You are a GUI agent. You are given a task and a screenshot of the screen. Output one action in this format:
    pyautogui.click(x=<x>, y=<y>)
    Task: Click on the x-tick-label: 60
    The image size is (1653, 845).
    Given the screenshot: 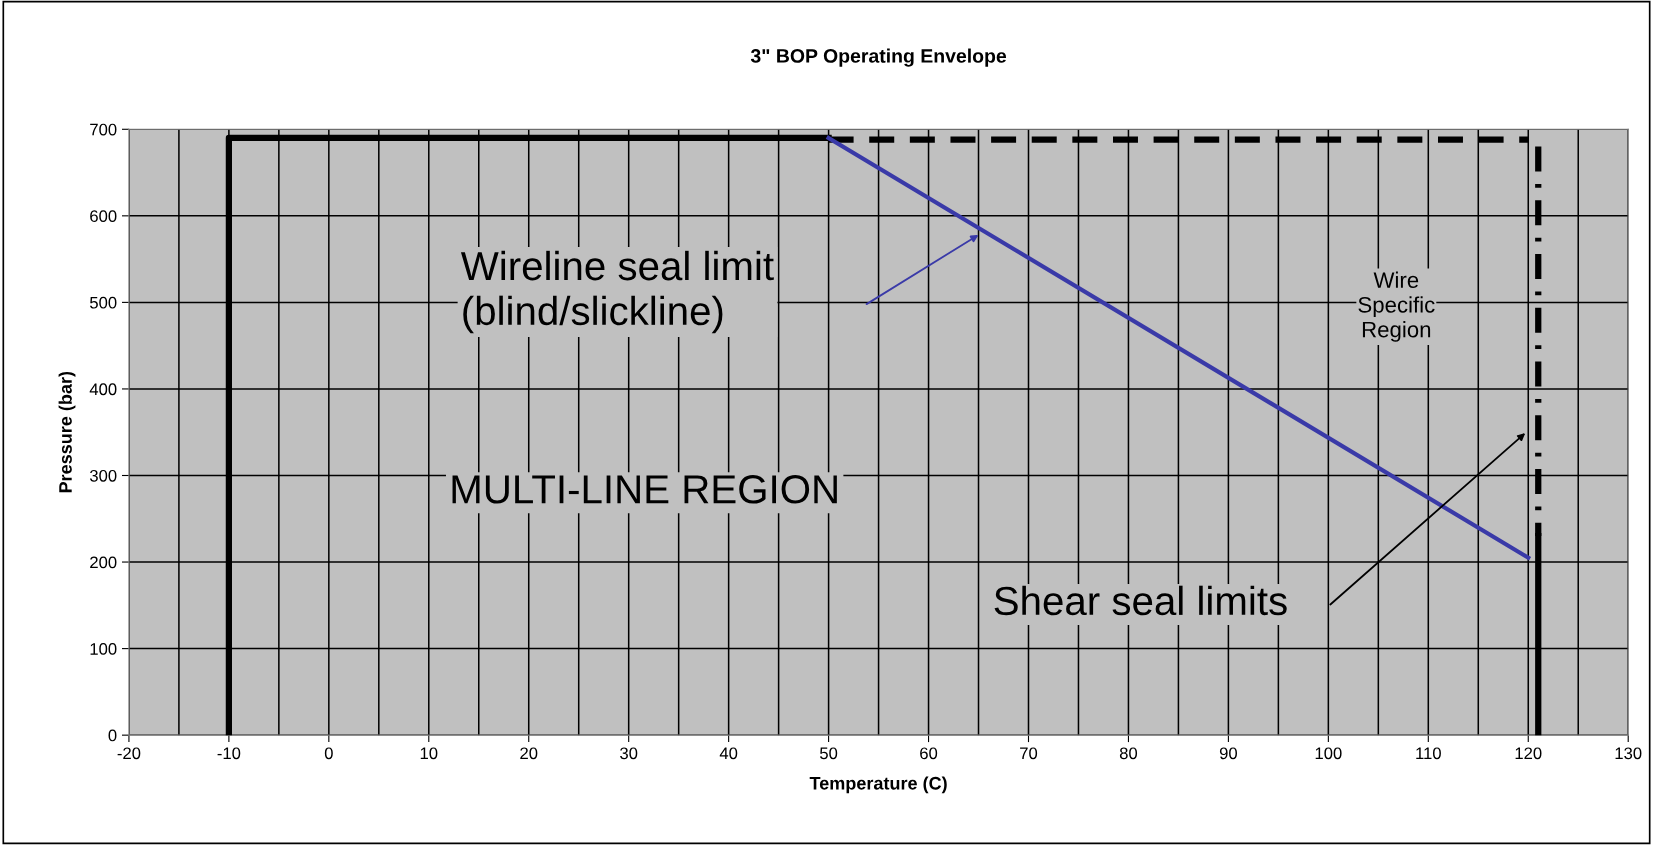 What is the action you would take?
    pyautogui.click(x=929, y=753)
    